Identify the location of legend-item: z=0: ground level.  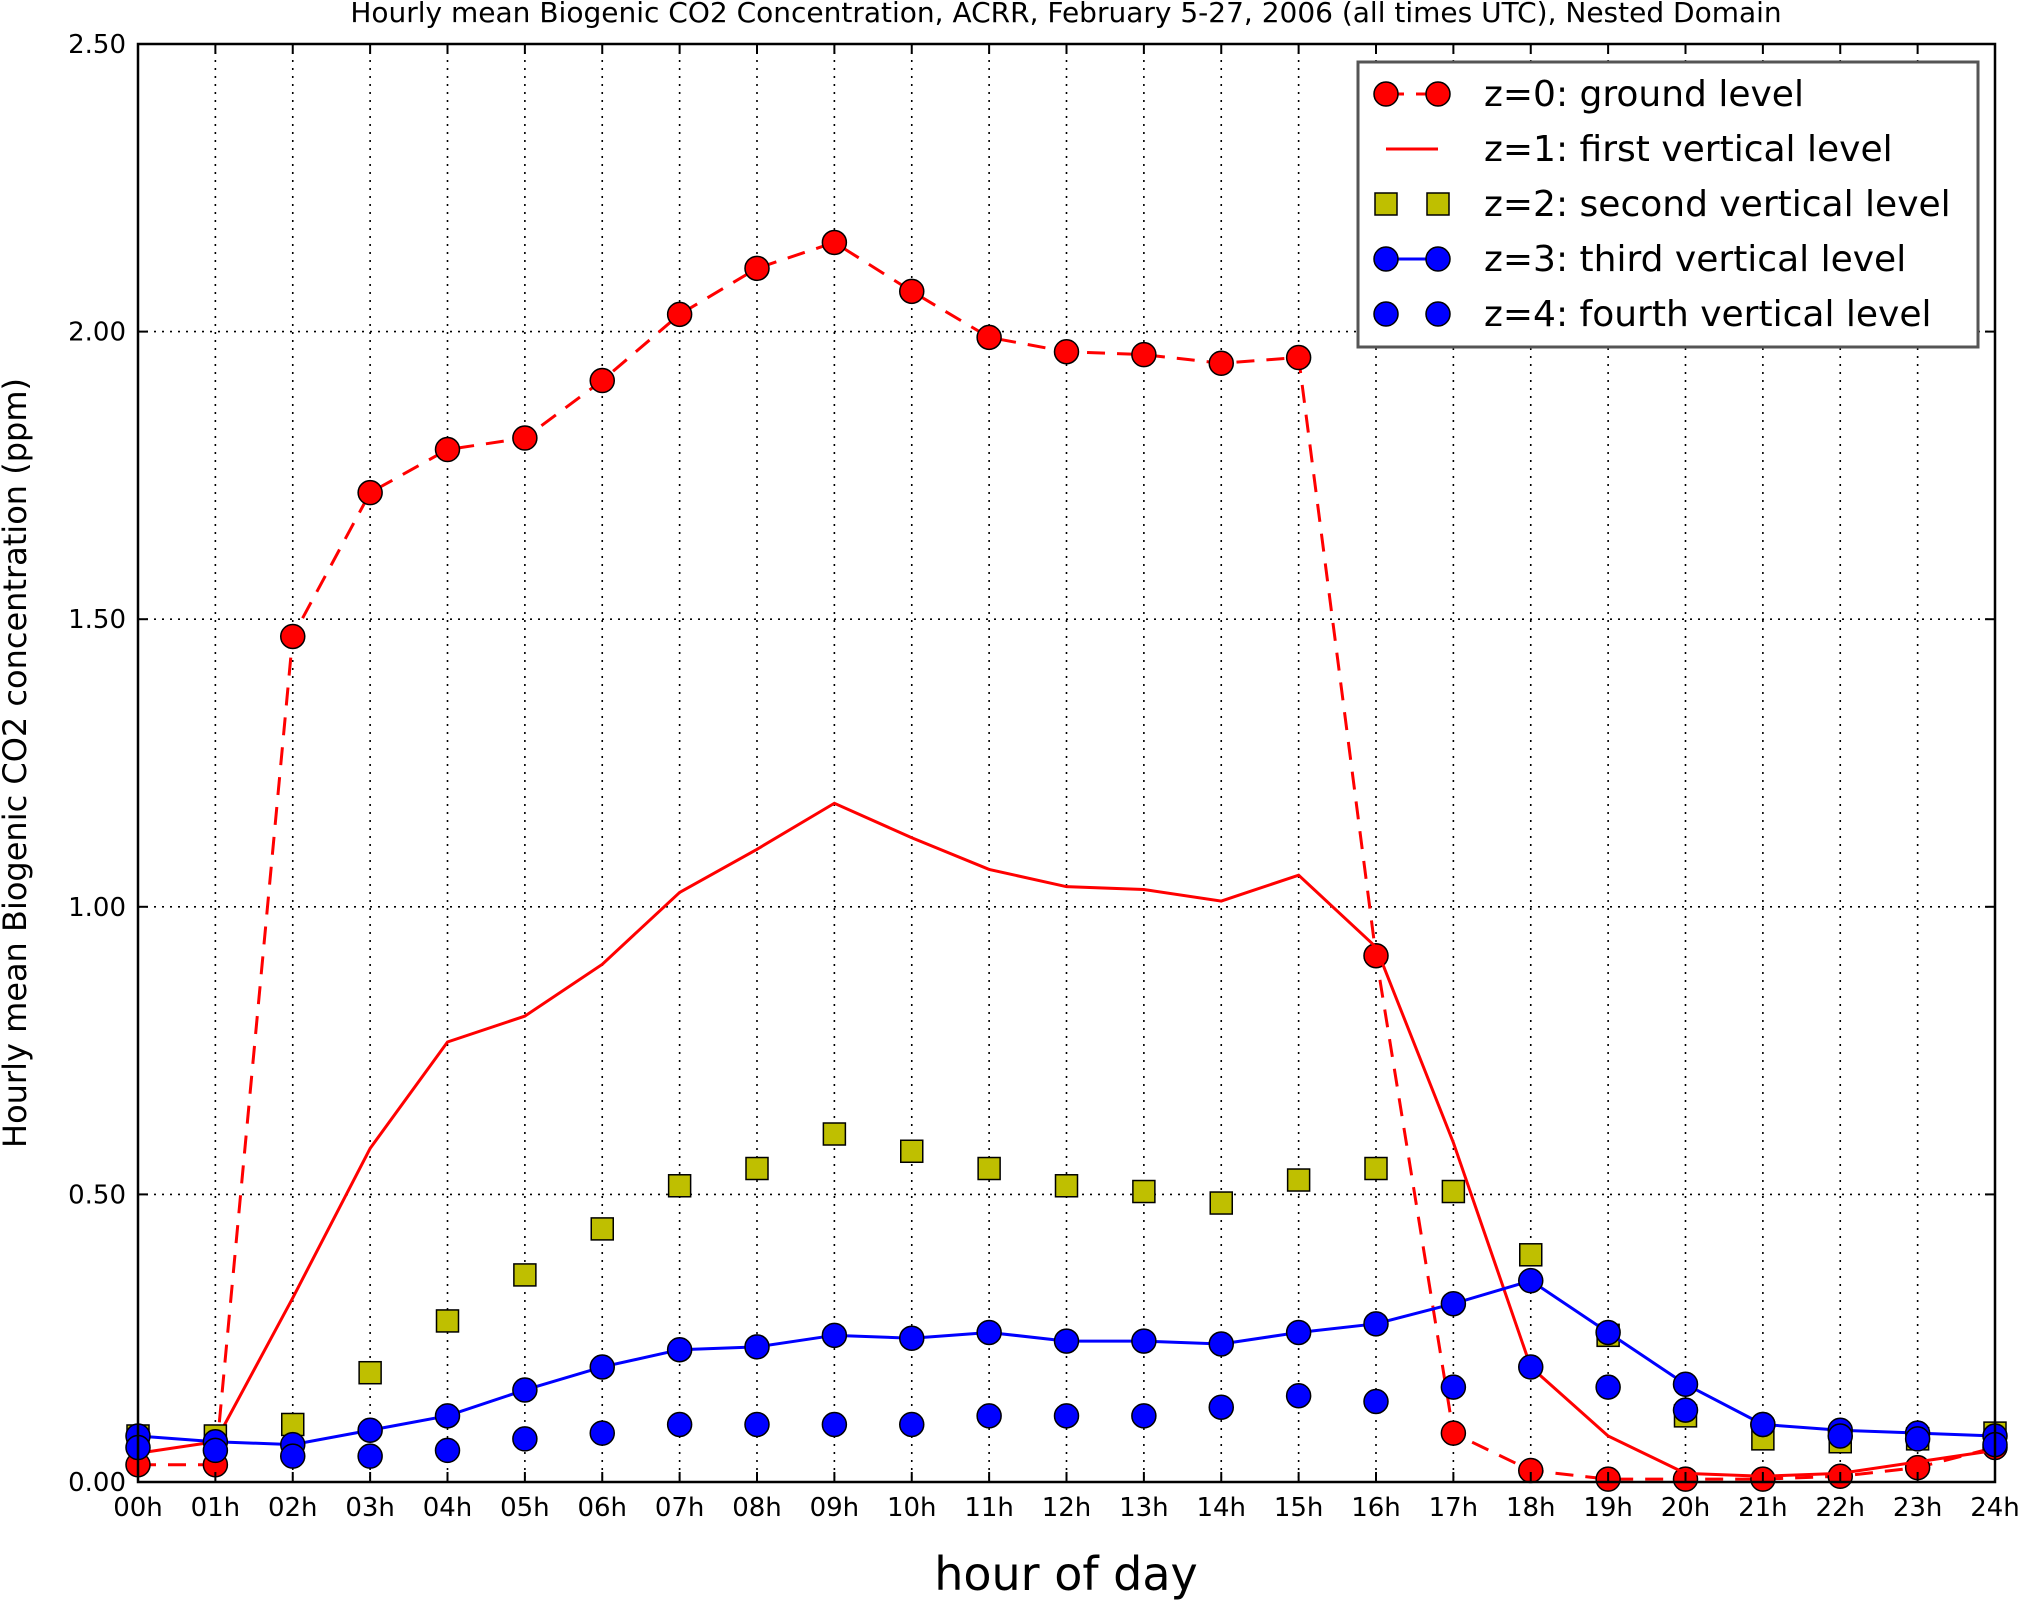
(1588, 94).